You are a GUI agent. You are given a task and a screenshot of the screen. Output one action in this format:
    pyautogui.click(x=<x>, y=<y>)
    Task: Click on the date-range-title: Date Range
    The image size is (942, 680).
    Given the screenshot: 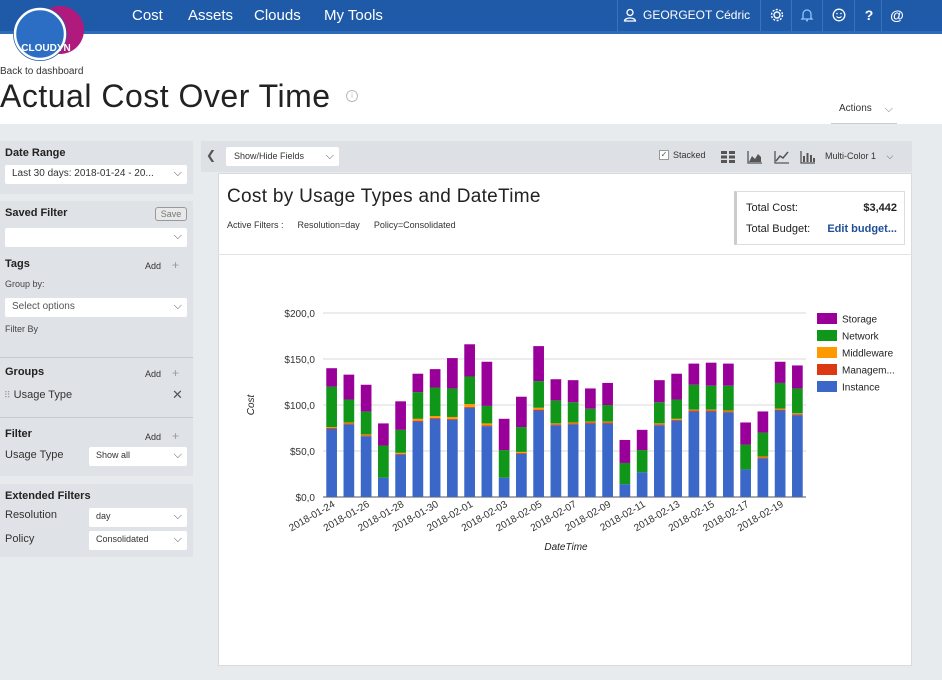 What is the action you would take?
    pyautogui.click(x=35, y=153)
    